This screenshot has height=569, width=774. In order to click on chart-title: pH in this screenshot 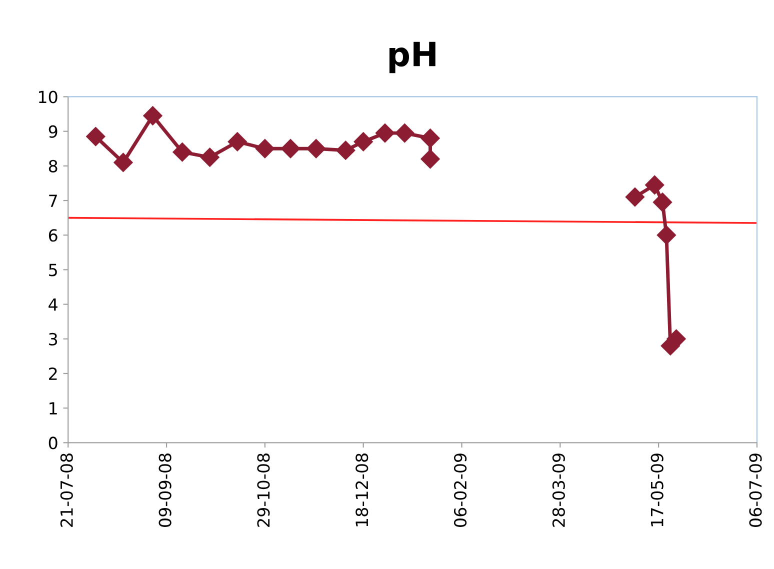, I will do `click(412, 58)`.